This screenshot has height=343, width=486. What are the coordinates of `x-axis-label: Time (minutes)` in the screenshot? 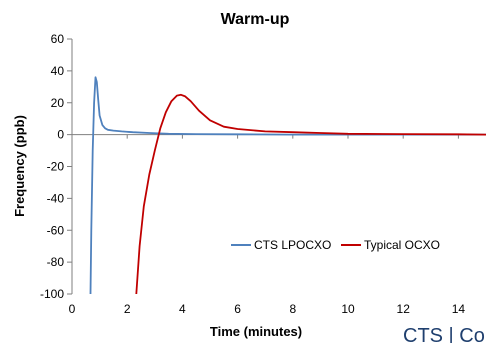 It's located at (256, 331).